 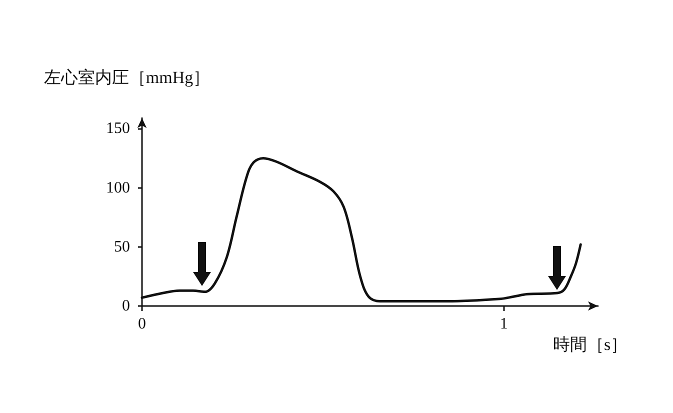 I want to click on x-tick-label: 1, so click(x=504, y=324).